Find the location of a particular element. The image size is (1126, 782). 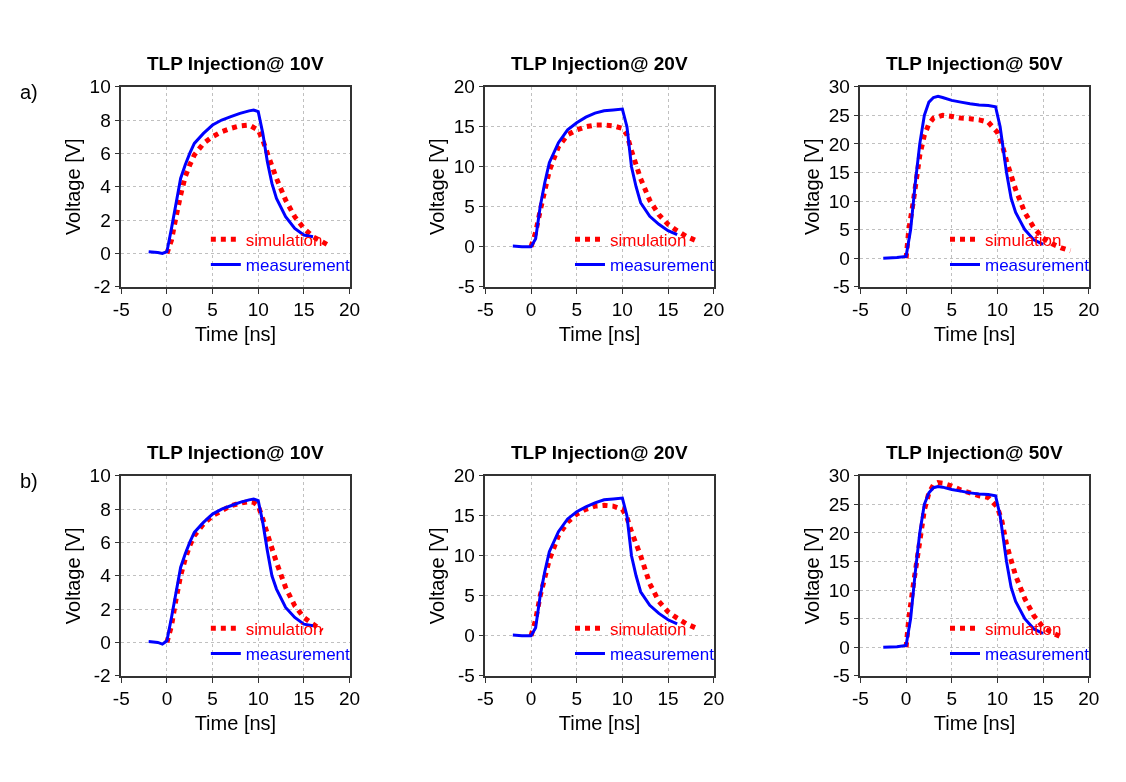

text: a) is located at coordinates (29, 92).